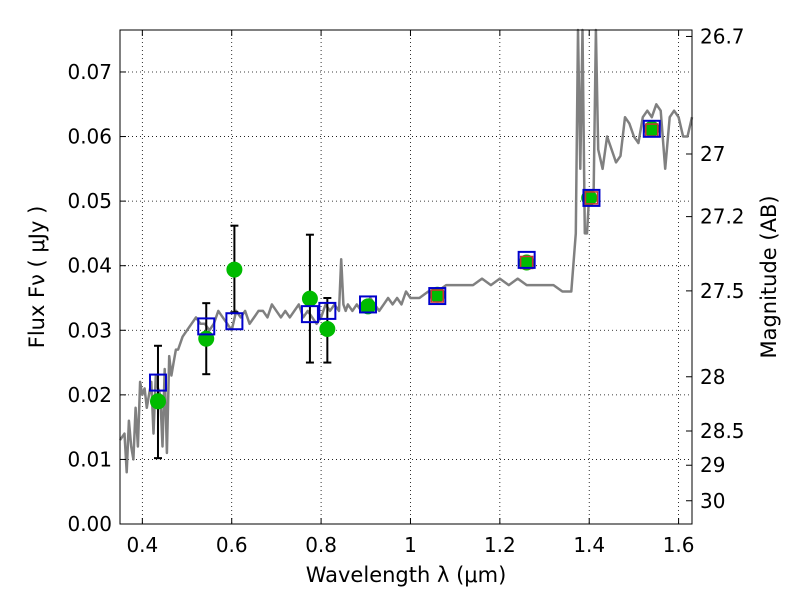  What do you see at coordinates (679, 545) in the screenshot?
I see `x-tick-label: 1.6` at bounding box center [679, 545].